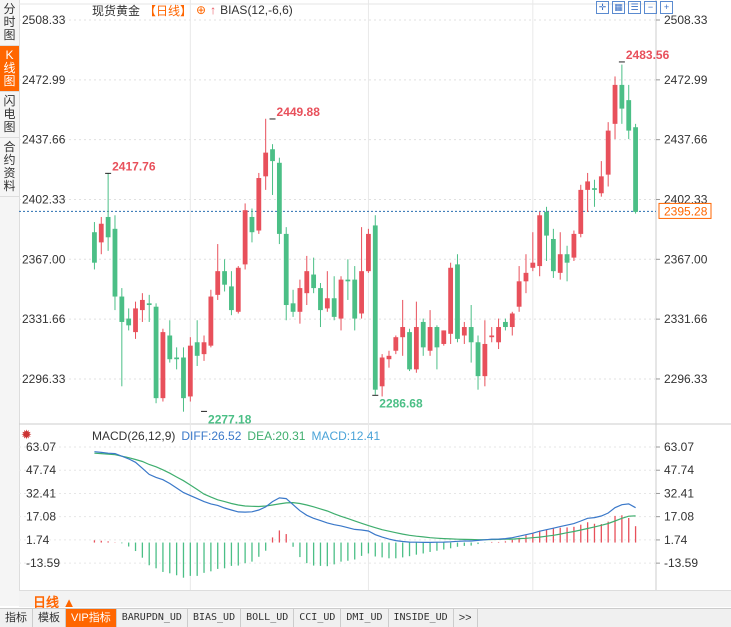 This screenshot has height=627, width=731. I want to click on kline-y-tick-label-left: 2437.66, so click(44, 140).